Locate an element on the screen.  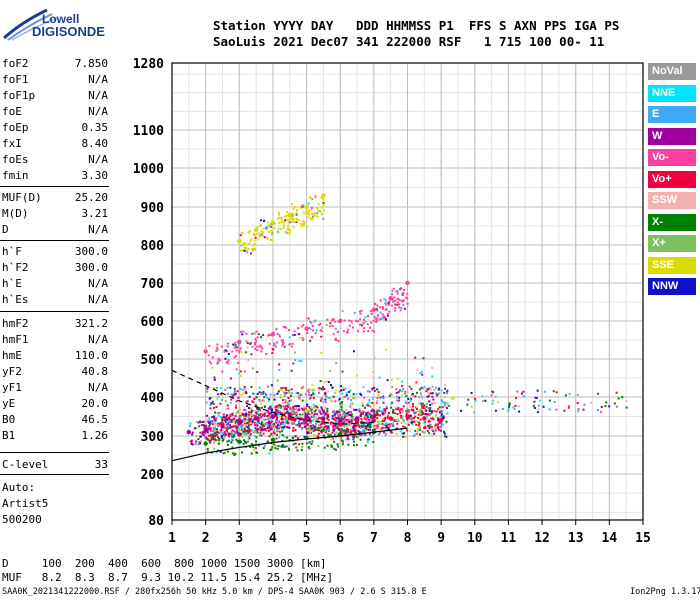
param-row: yF2 40.8 is located at coordinates (55, 373).